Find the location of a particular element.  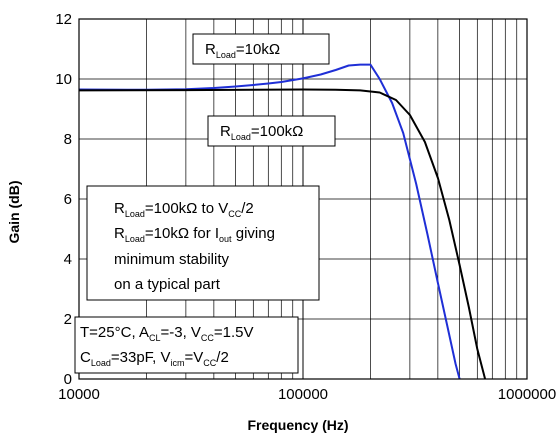

y-tick-labels: 0 2 4 6 8 10 12 is located at coordinates (63, 199).